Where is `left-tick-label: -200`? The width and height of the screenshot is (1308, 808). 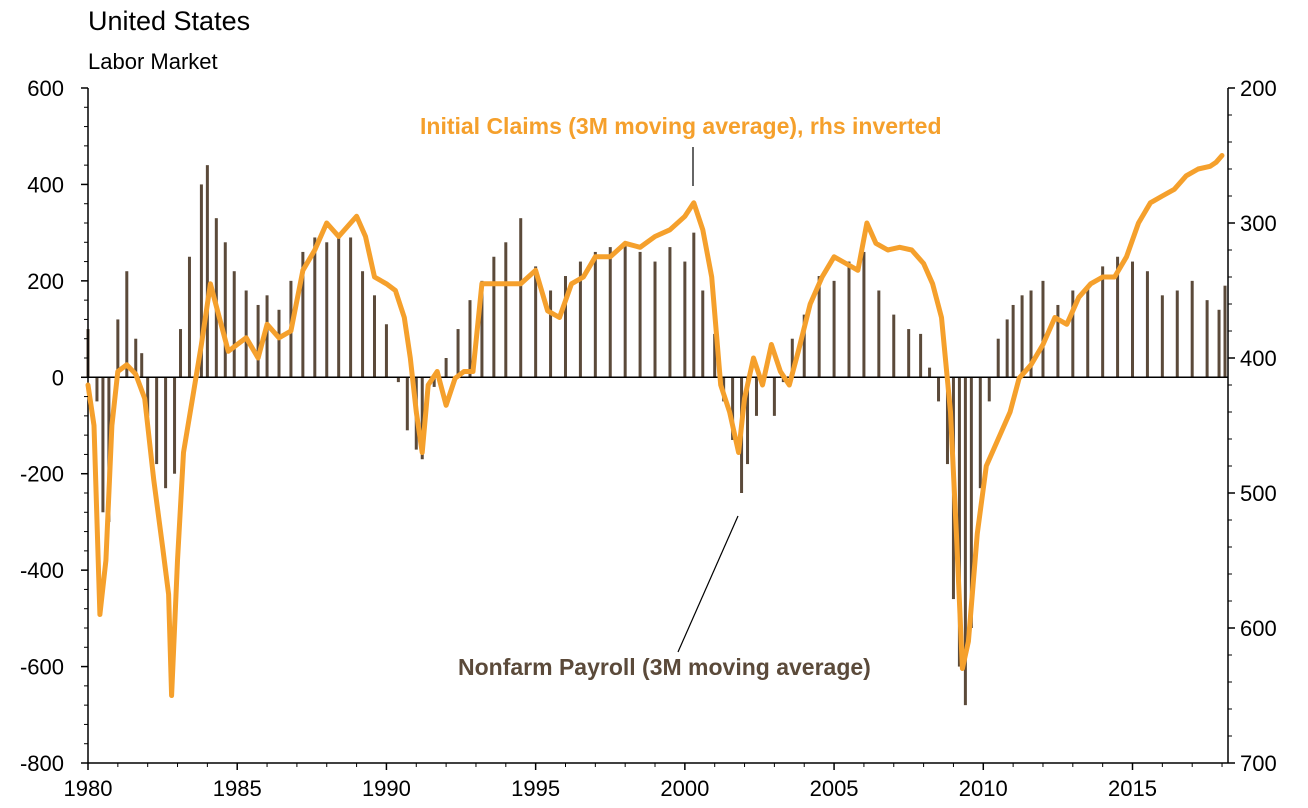 left-tick-label: -200 is located at coordinates (42, 474).